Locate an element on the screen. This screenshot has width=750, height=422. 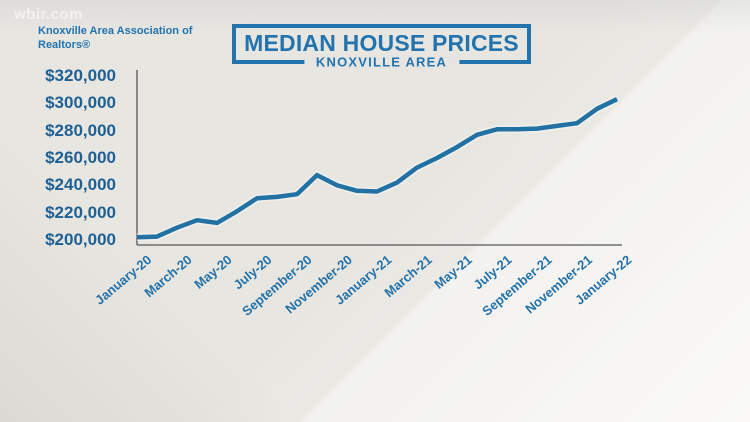
y-tick-label: $300,000 is located at coordinates (80, 103).